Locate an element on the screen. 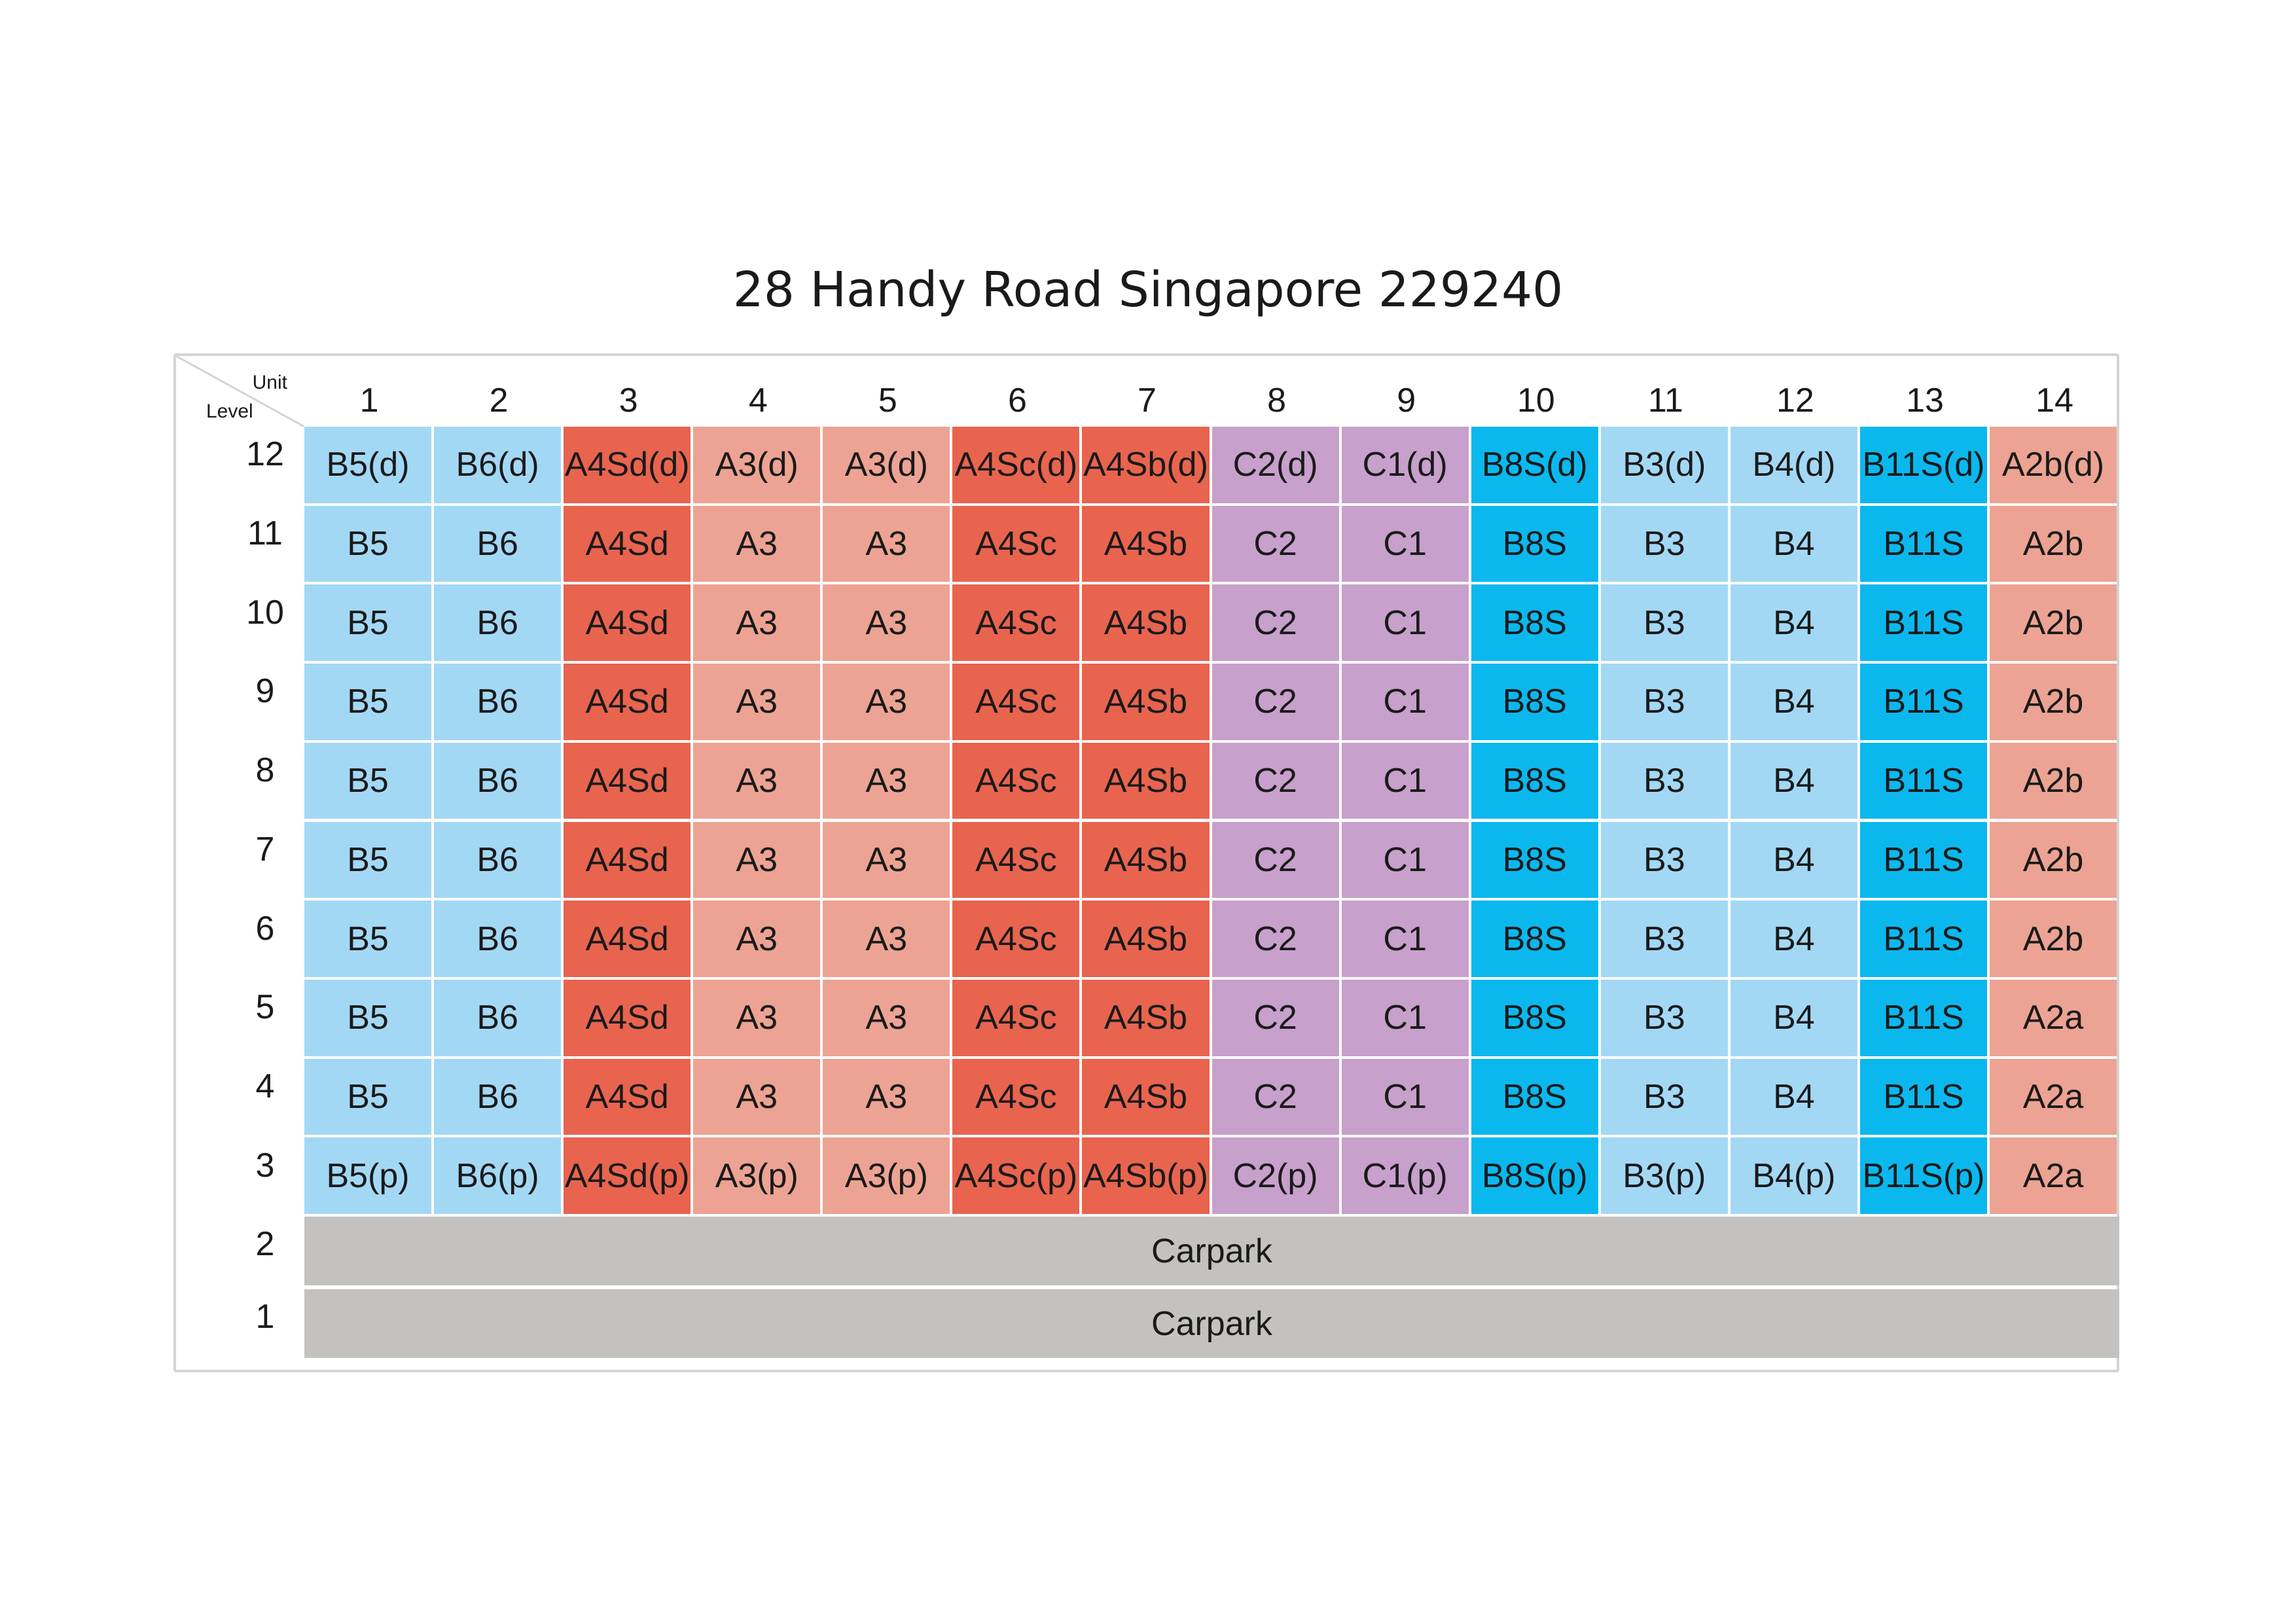 The width and height of the screenshot is (2296, 1623). unit-column-header: 10 is located at coordinates (1535, 401).